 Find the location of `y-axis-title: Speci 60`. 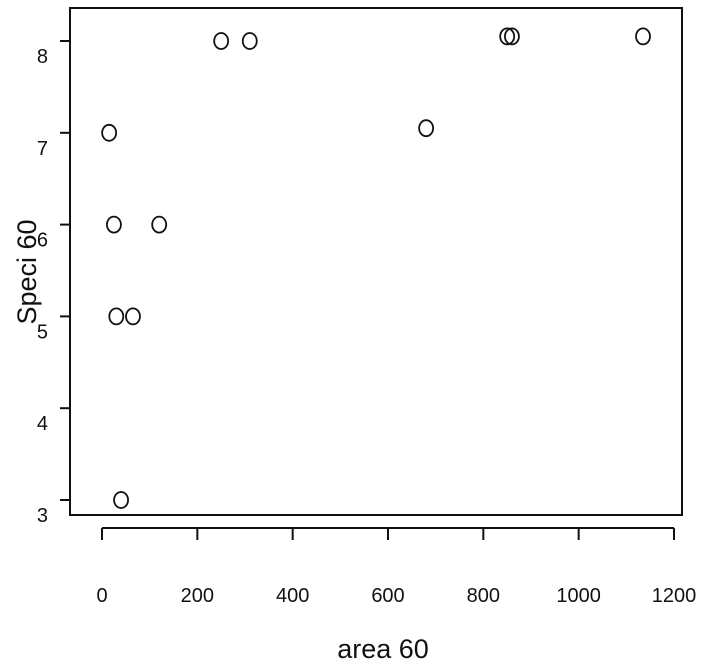

y-axis-title: Speci 60 is located at coordinates (27, 271).